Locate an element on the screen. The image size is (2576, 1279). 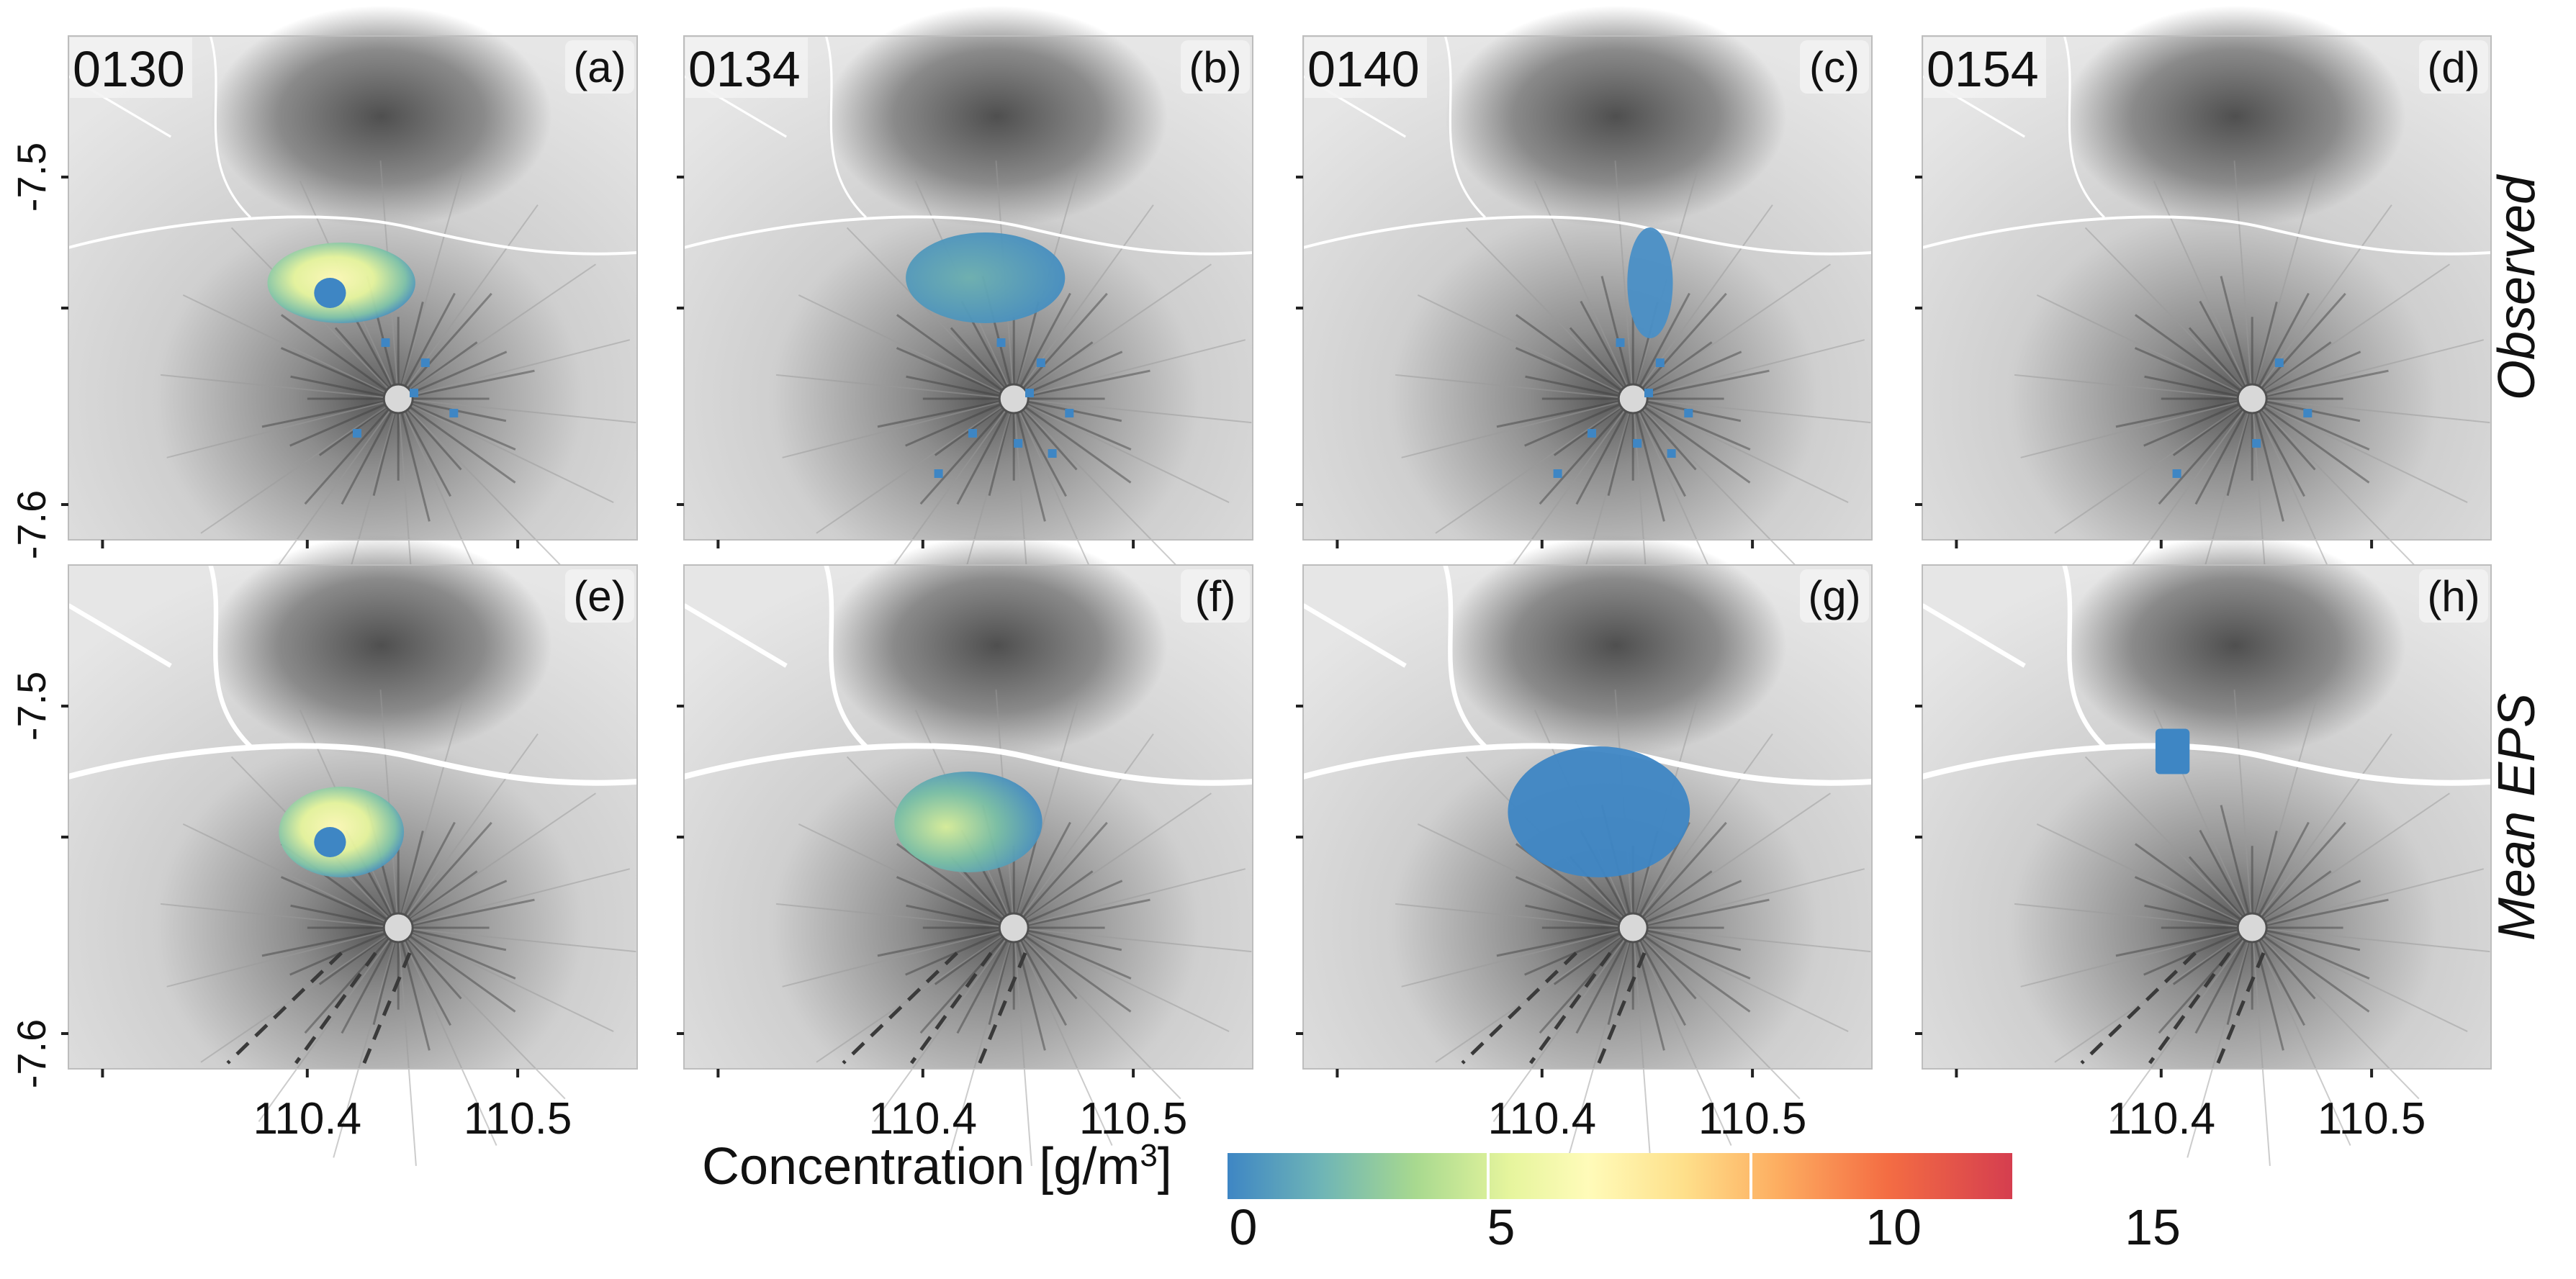
panel-letter-bg is located at coordinates (2453, 596).